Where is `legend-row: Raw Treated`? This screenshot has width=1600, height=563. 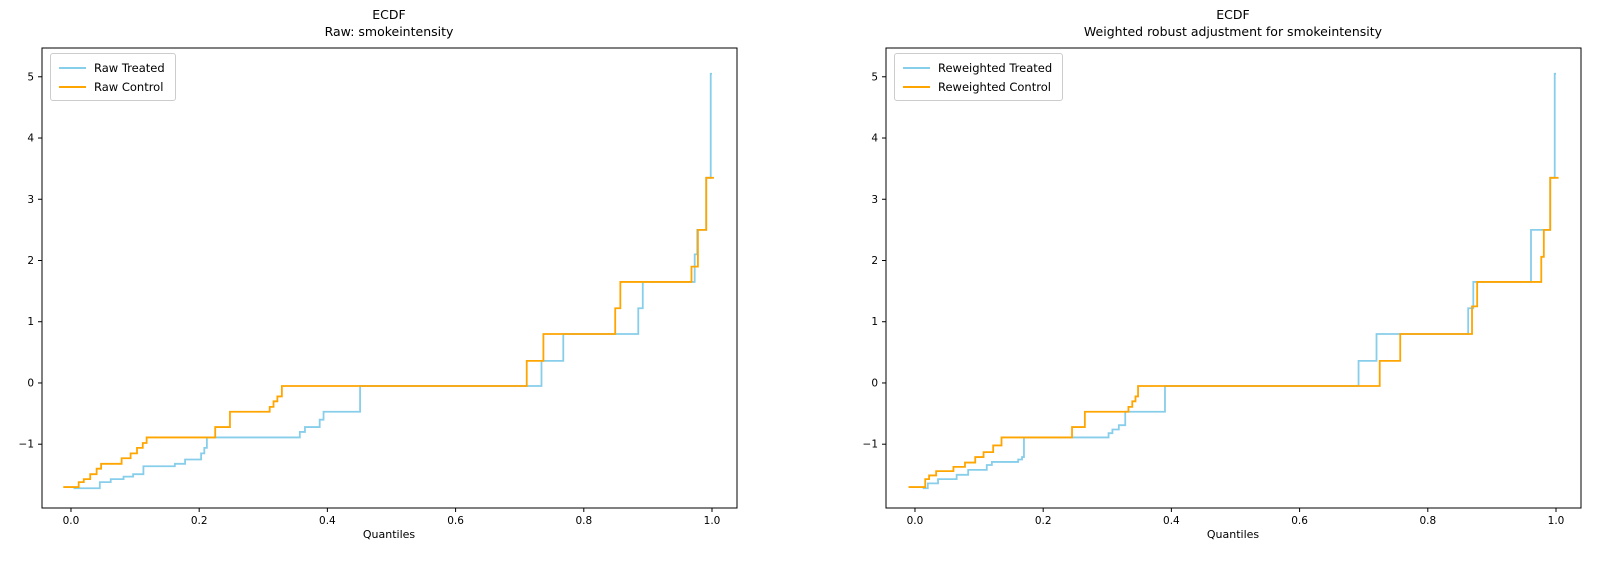 legend-row: Raw Treated is located at coordinates (112, 67).